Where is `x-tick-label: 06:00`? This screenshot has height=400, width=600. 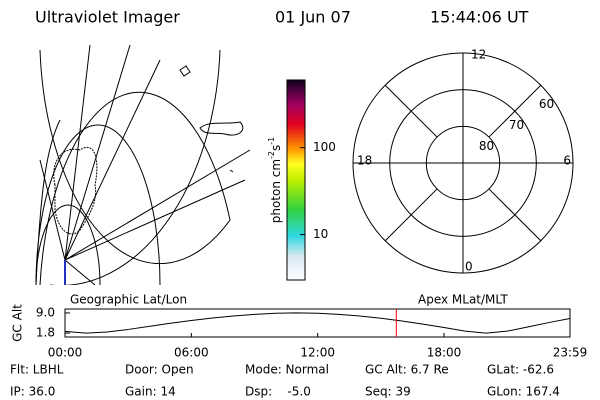 x-tick-label: 06:00 is located at coordinates (191, 353).